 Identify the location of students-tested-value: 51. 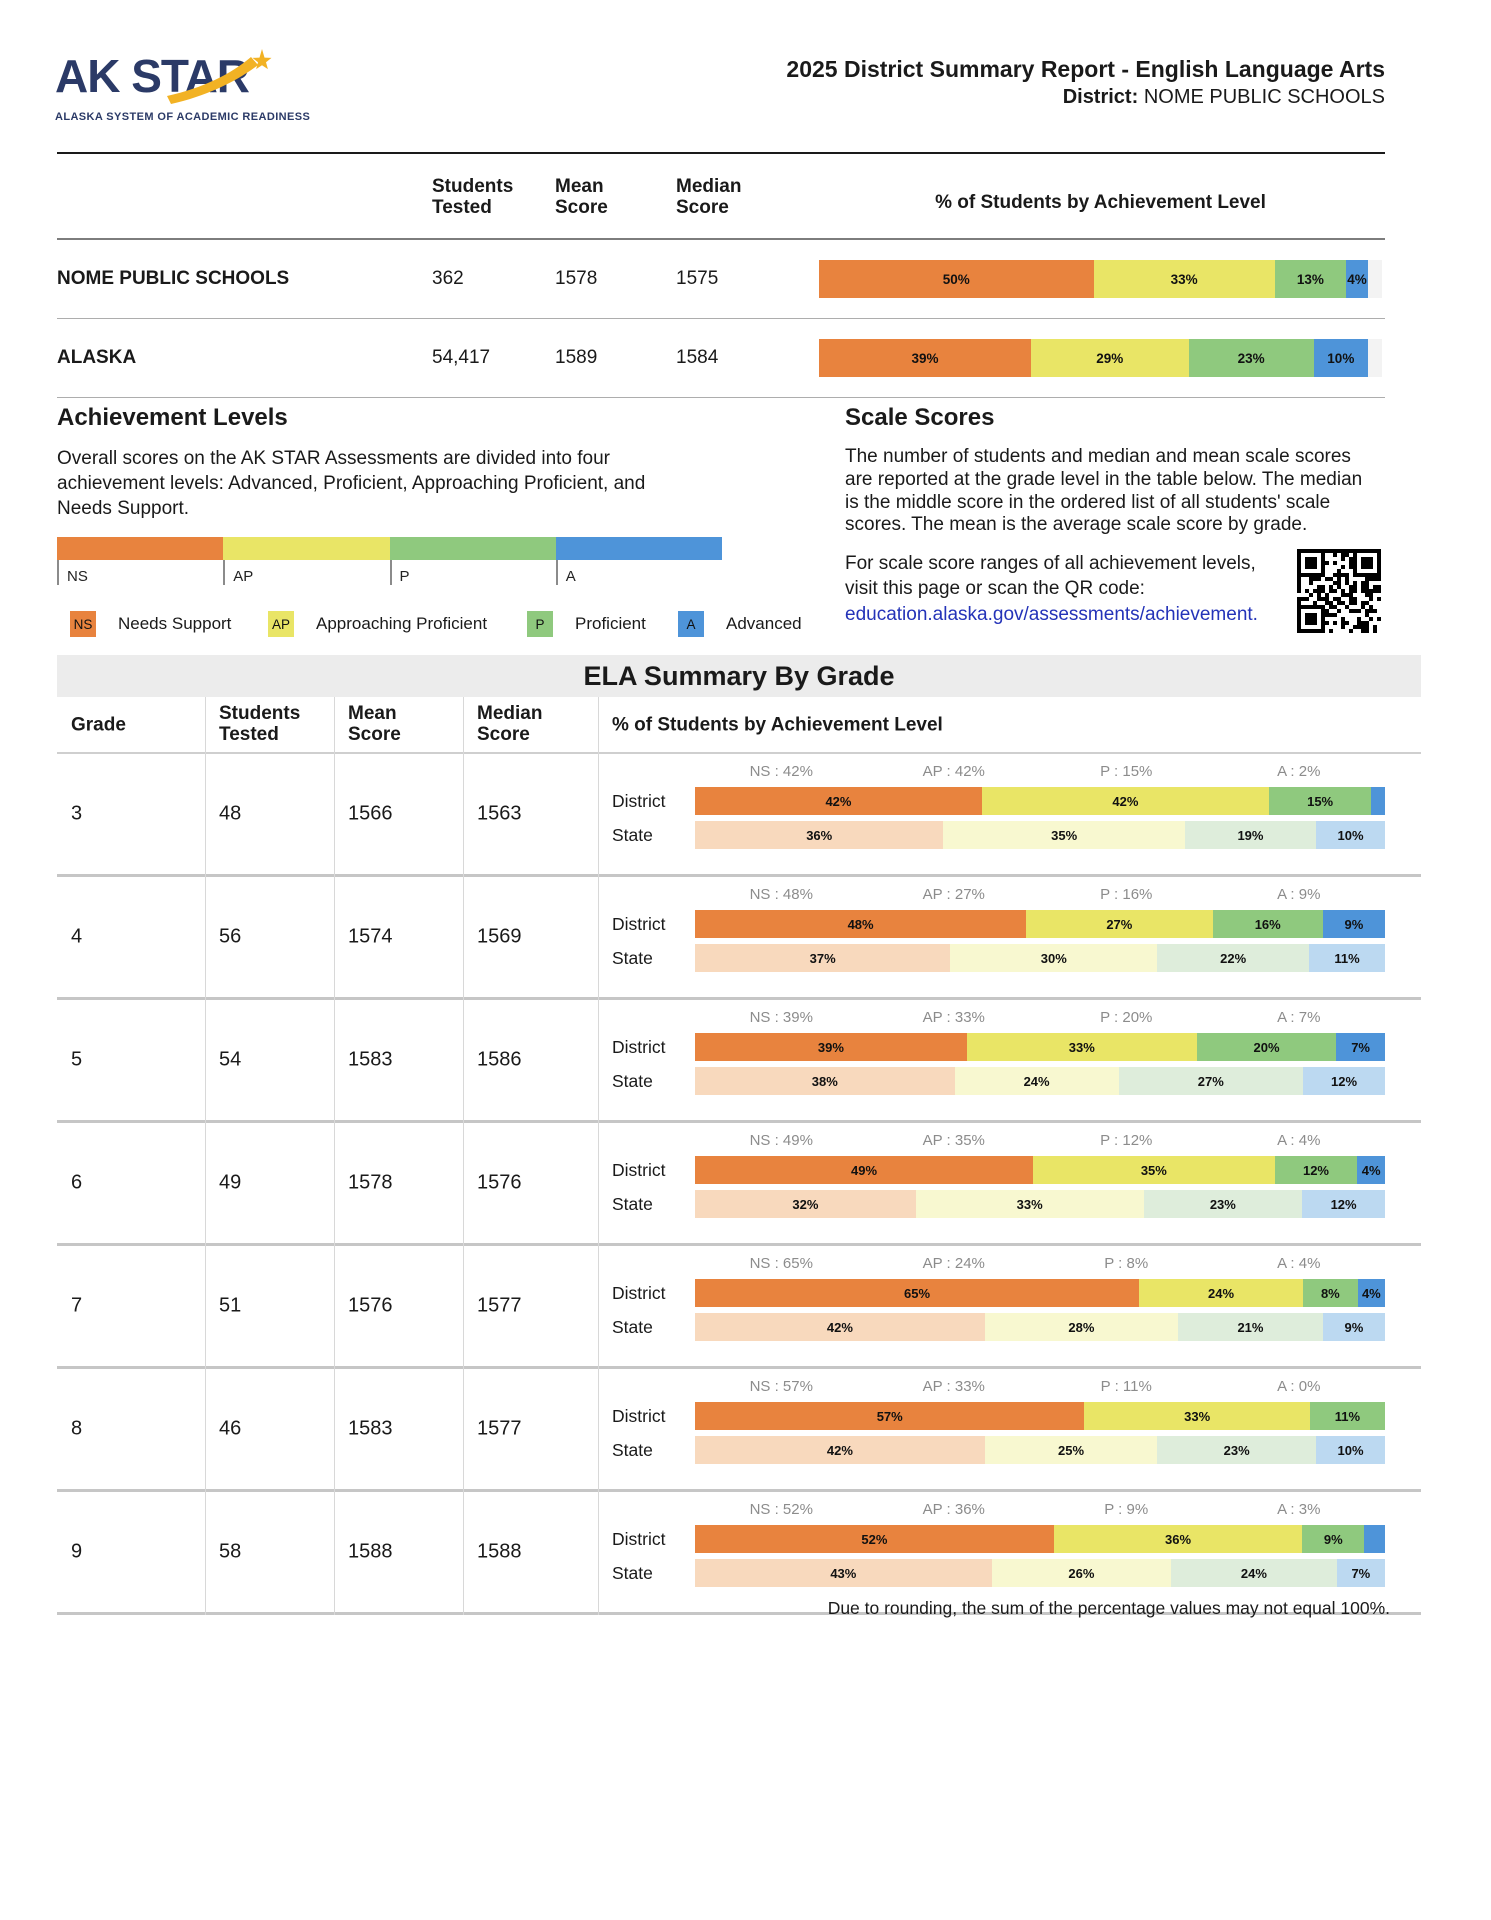
(230, 1305).